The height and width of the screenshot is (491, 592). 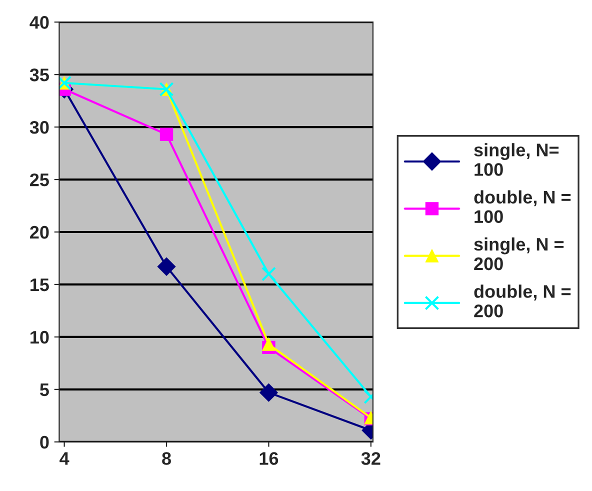 What do you see at coordinates (519, 253) in the screenshot?
I see `legend-label: single, N = 200` at bounding box center [519, 253].